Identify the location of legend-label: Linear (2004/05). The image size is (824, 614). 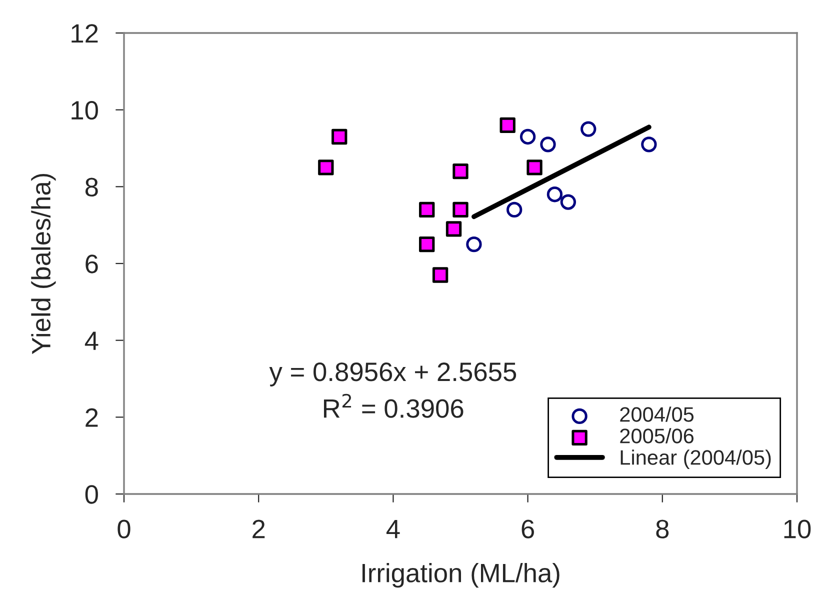
(695, 459).